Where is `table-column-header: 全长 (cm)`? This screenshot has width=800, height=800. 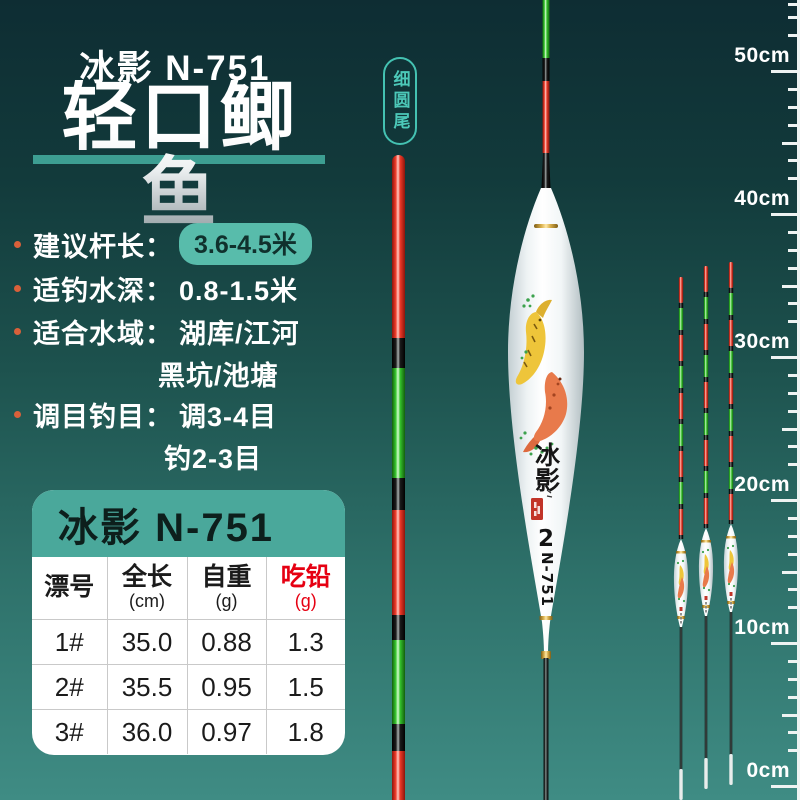
table-column-header: 全长 (cm) is located at coordinates (147, 588).